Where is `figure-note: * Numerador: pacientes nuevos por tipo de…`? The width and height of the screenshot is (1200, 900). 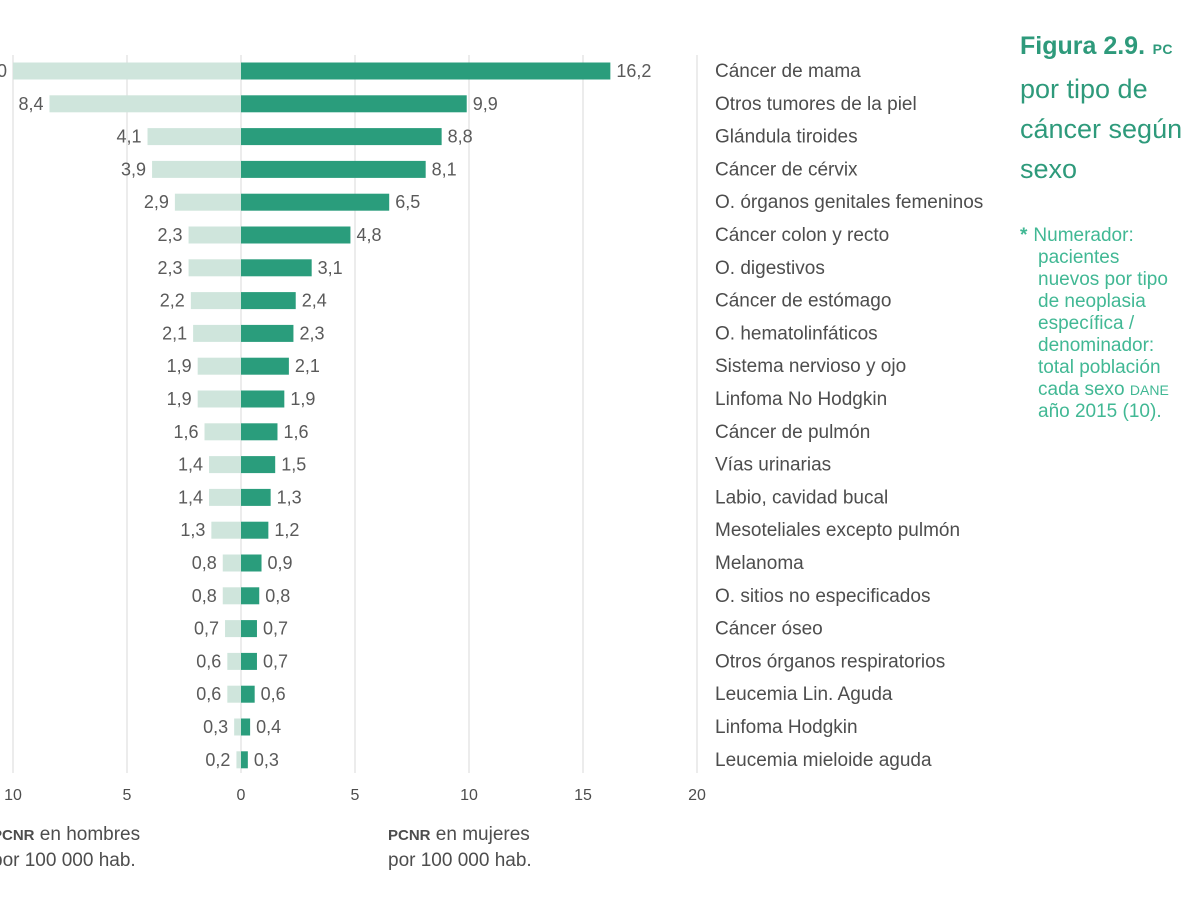 figure-note: * Numerador: pacientes nuevos por tipo de… is located at coordinates (1109, 324).